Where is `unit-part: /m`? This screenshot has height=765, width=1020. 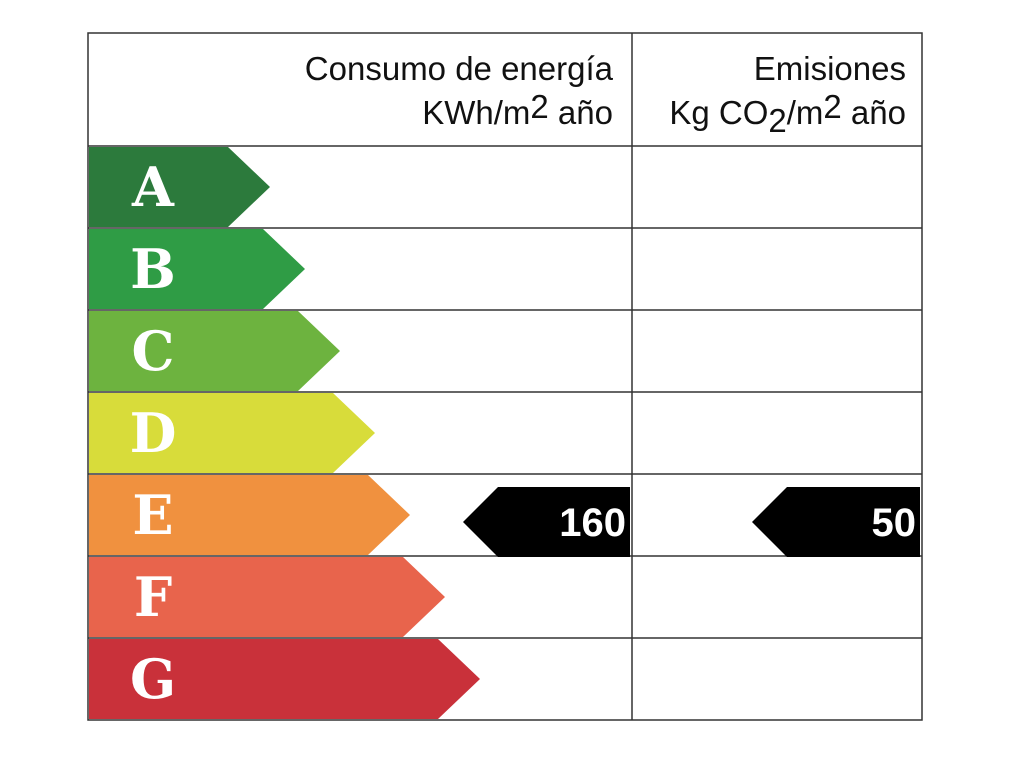
unit-part: /m is located at coordinates (805, 112).